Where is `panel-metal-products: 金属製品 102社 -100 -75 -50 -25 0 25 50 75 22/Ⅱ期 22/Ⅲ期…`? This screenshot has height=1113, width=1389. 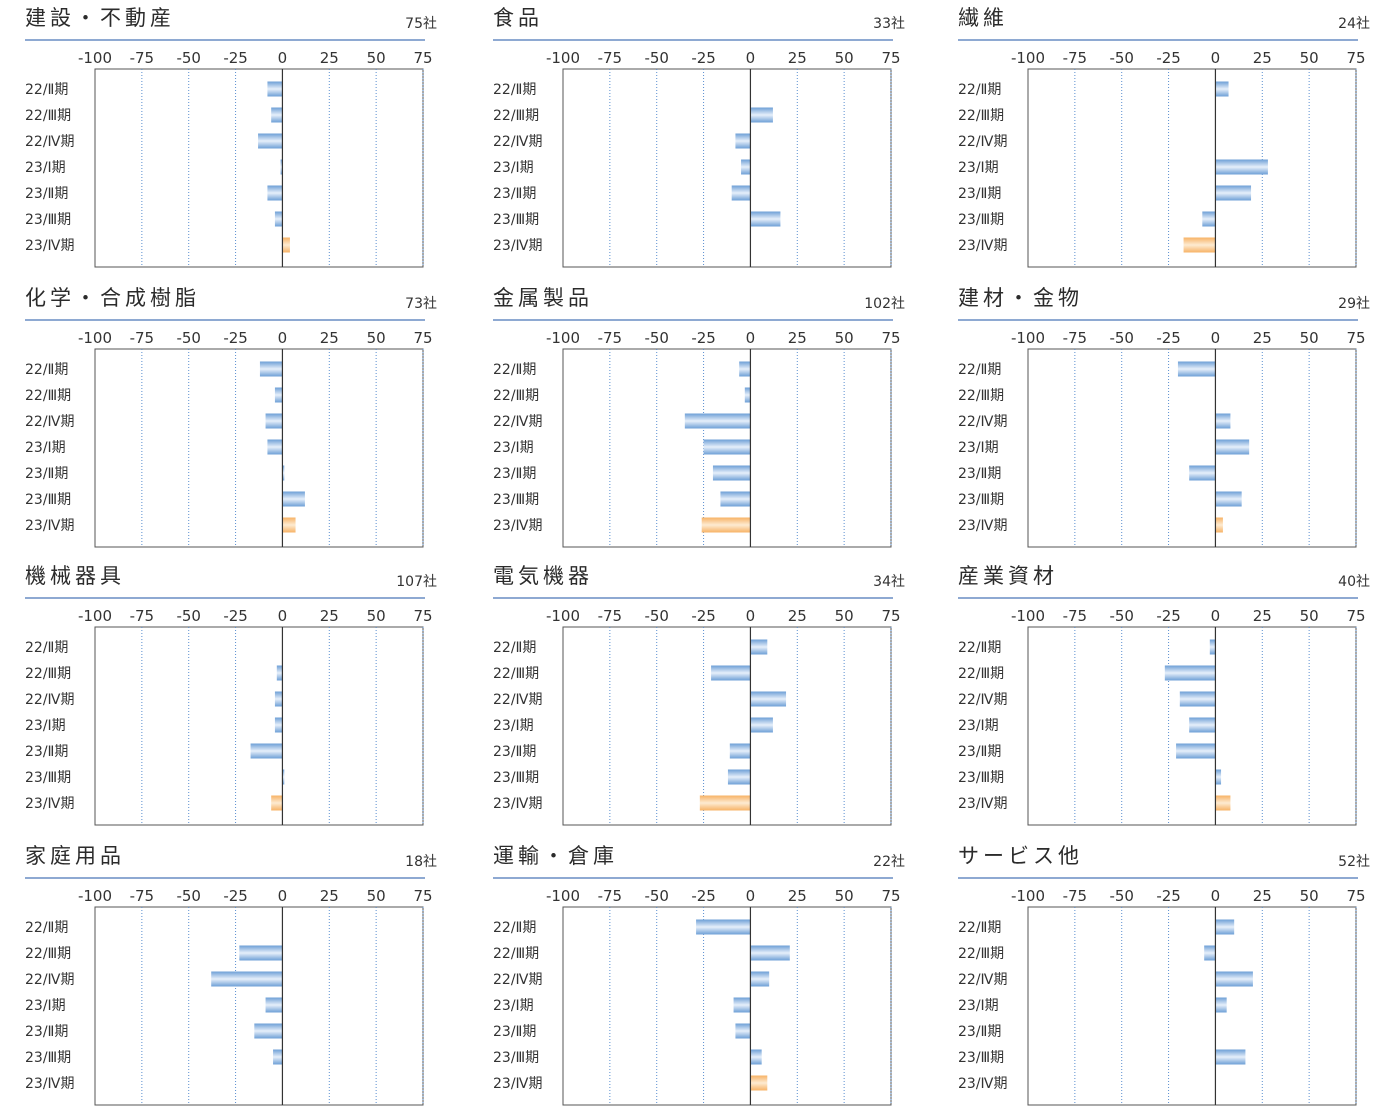
panel-metal-products: 金属製品 102社 -100 -75 -50 -25 0 25 50 75 22/Ⅱ期 22/Ⅲ期… is located at coordinates (703, 420).